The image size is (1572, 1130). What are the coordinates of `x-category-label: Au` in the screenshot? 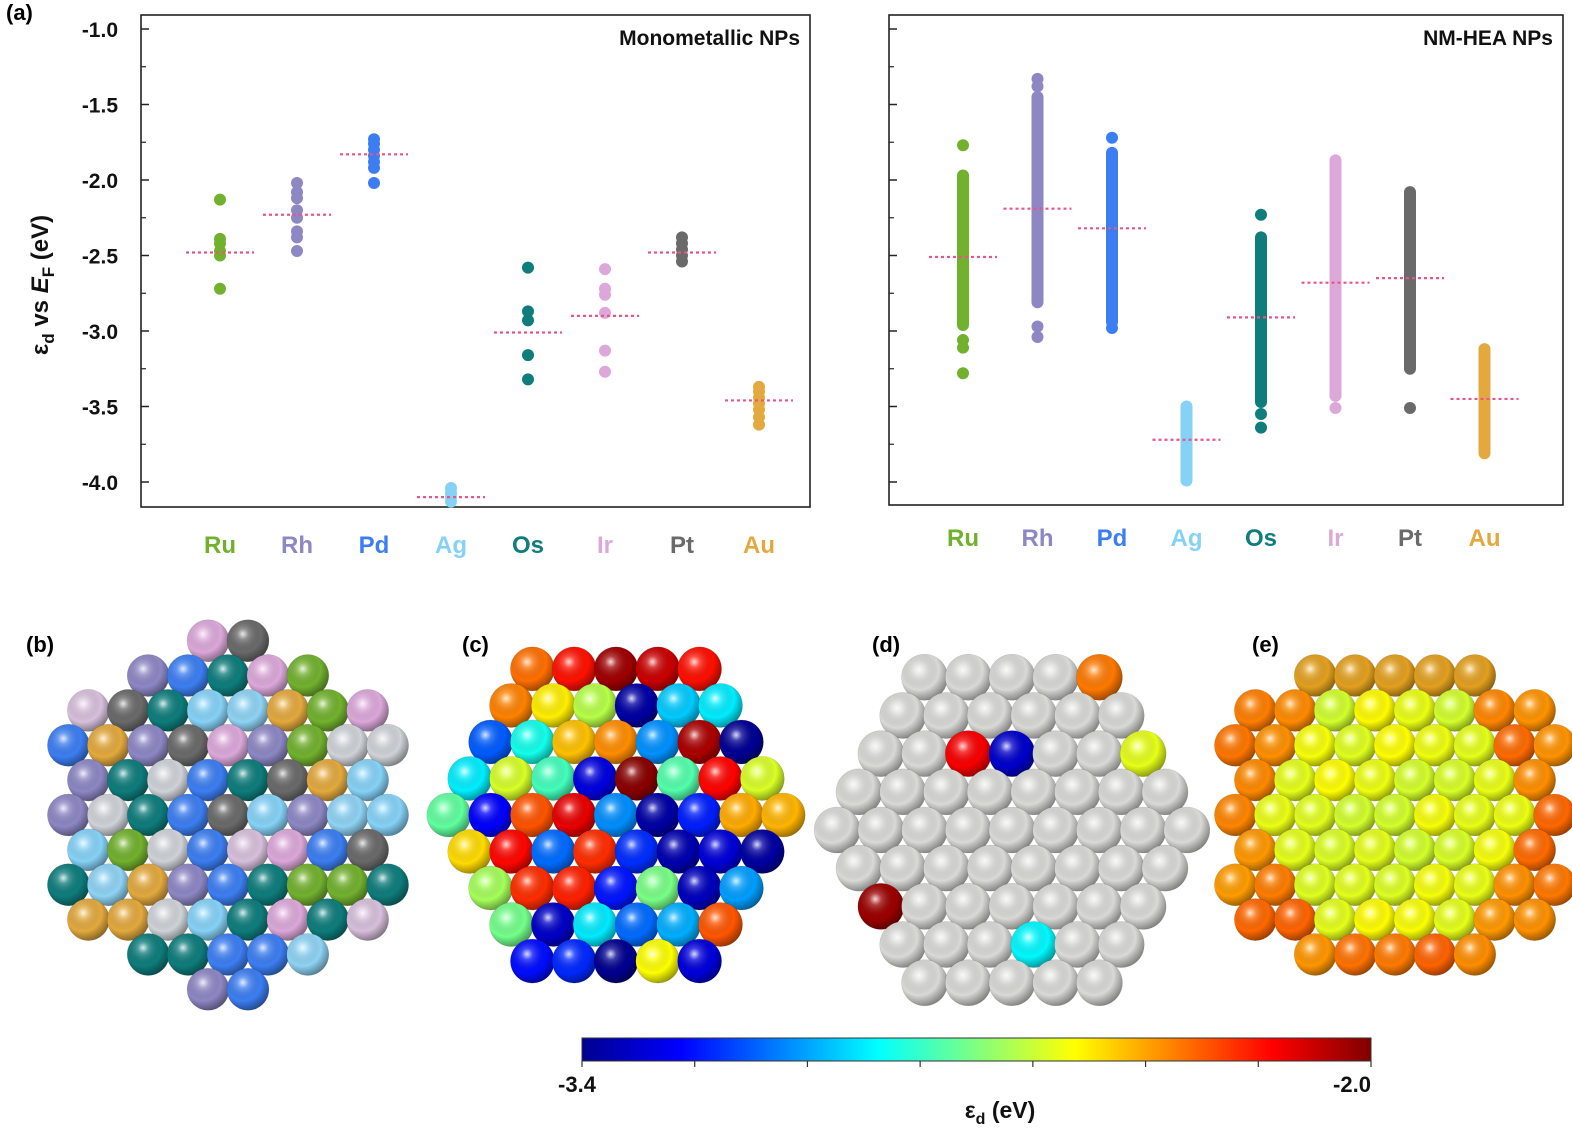 It's located at (759, 545).